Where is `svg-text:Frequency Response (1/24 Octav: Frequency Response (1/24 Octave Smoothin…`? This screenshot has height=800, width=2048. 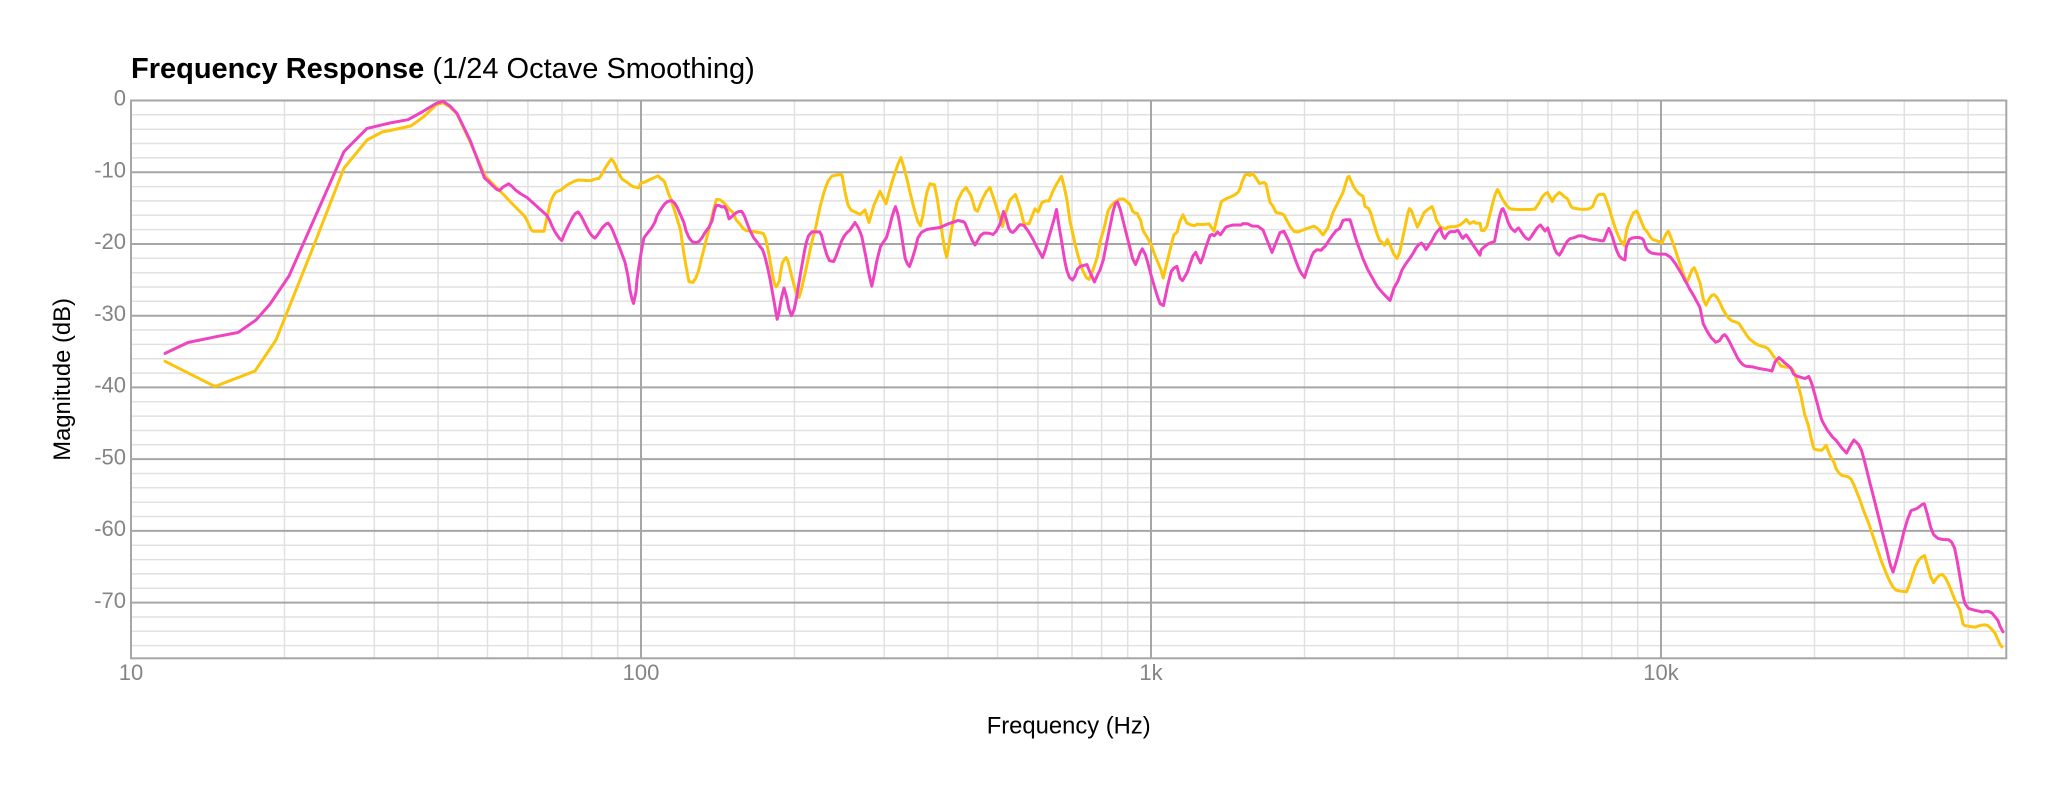 svg-text:Frequency Response (1/24 Octav: Frequency Response (1/24 Octave Smoothin… is located at coordinates (443, 69).